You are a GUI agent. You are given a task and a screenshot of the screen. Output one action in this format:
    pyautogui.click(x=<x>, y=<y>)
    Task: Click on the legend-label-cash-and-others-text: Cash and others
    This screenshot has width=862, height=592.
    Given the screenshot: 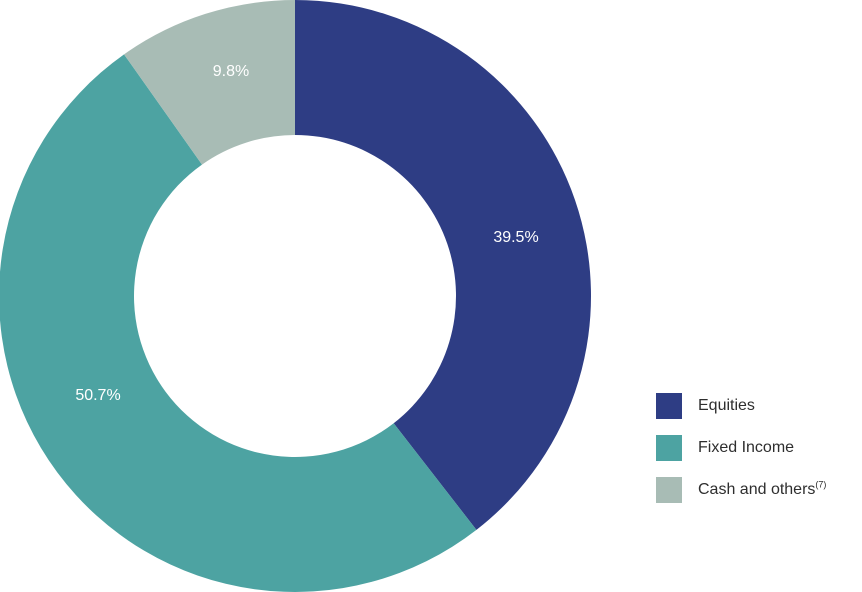 What is the action you would take?
    pyautogui.click(x=757, y=489)
    